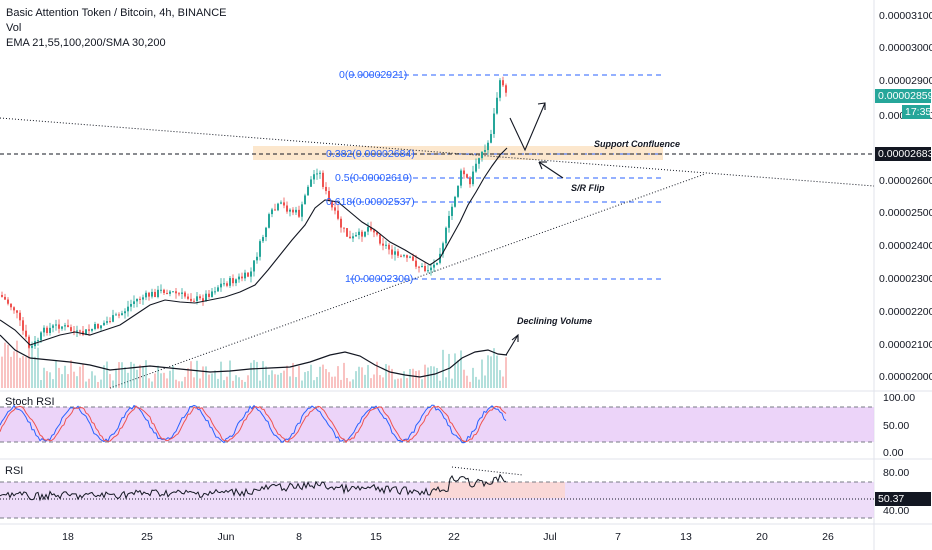  What do you see at coordinates (534, 229) in the screenshot?
I see `projection-arrows` at bounding box center [534, 229].